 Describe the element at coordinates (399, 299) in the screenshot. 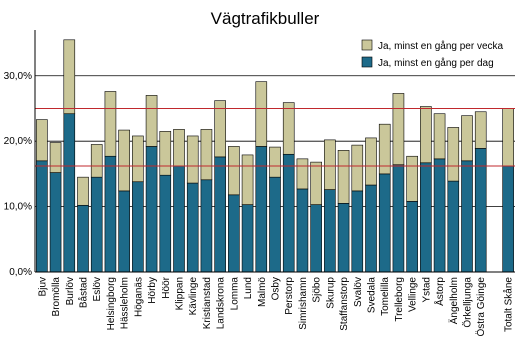

I see `x-tick-label: Trelleborg` at that location.